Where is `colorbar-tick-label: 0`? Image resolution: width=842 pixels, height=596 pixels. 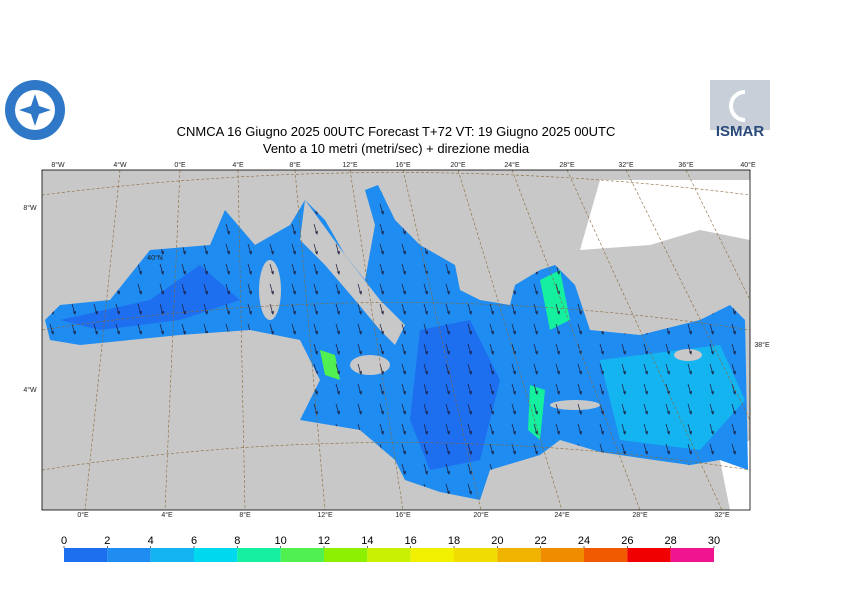 colorbar-tick-label: 0 is located at coordinates (64, 541).